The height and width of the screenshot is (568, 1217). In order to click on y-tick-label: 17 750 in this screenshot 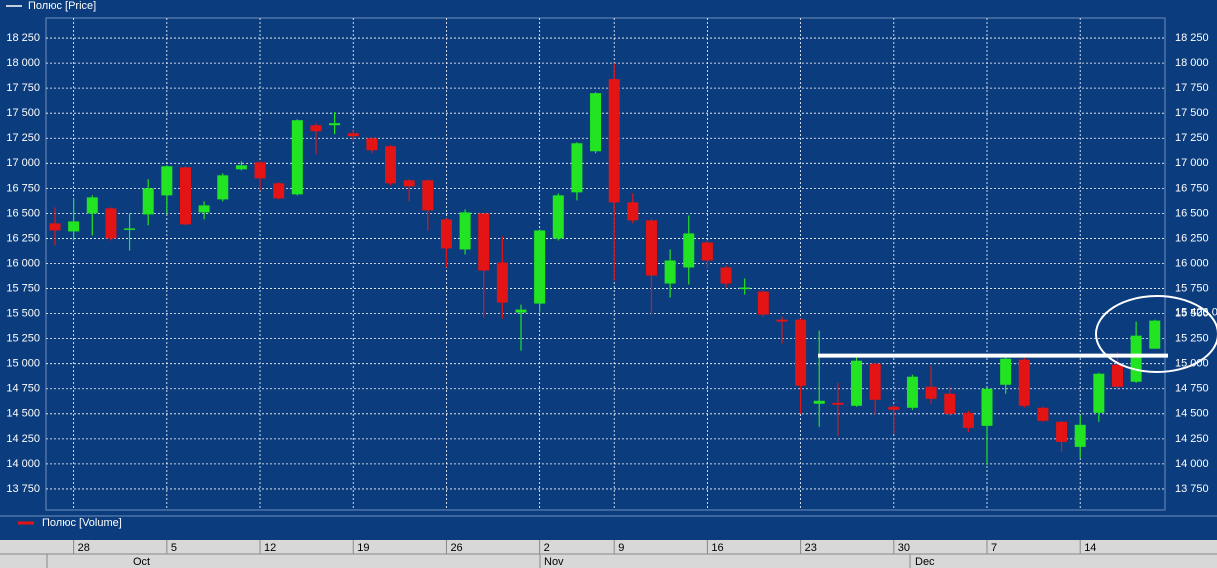, I will do `click(23, 88)`.